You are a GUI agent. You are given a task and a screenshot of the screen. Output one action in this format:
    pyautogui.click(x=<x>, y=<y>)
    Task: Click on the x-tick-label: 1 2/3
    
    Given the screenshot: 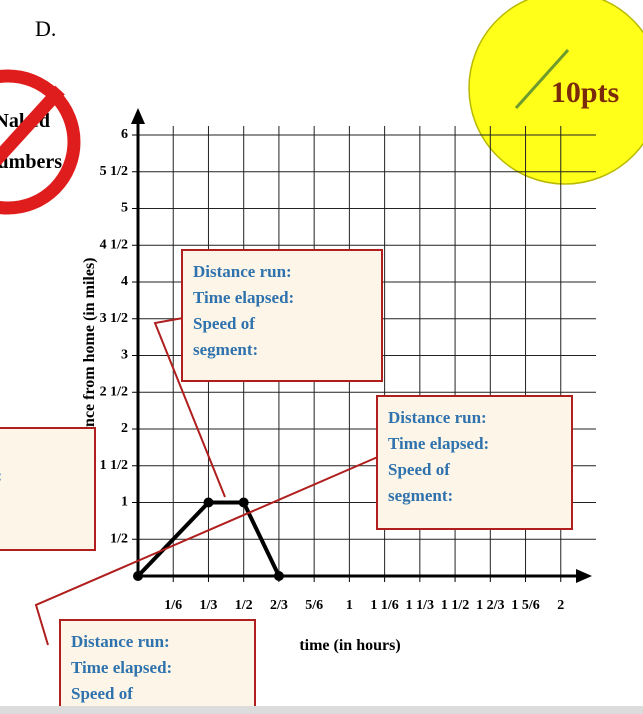 What is the action you would take?
    pyautogui.click(x=490, y=605)
    